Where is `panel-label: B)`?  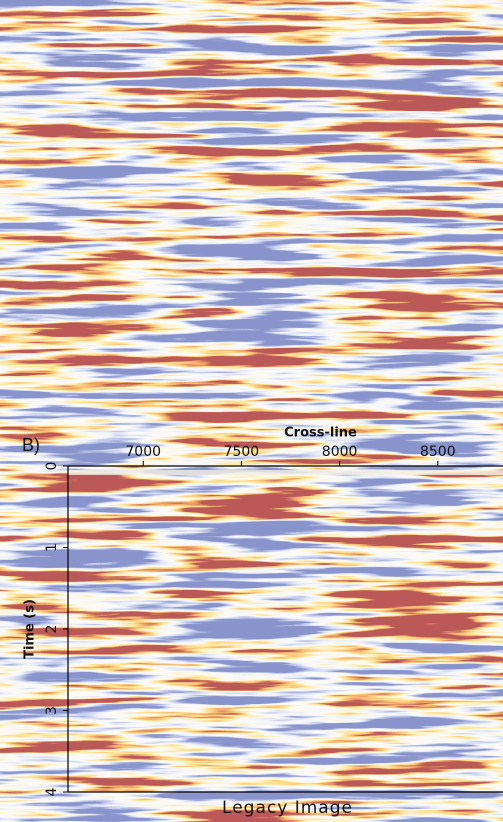
panel-label: B) is located at coordinates (31, 445).